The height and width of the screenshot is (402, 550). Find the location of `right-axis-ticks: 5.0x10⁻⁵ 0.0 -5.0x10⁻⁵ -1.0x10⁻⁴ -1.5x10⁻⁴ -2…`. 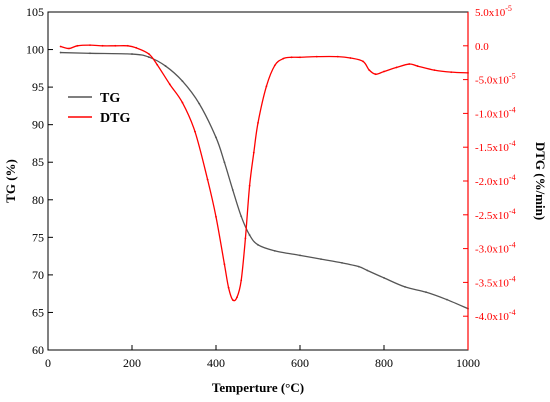

right-axis-ticks: 5.0x10⁻⁵ 0.0 -5.0x10⁻⁵ -1.0x10⁻⁴ -1.5x10⁻⁴ -2… is located at coordinates (489, 163).